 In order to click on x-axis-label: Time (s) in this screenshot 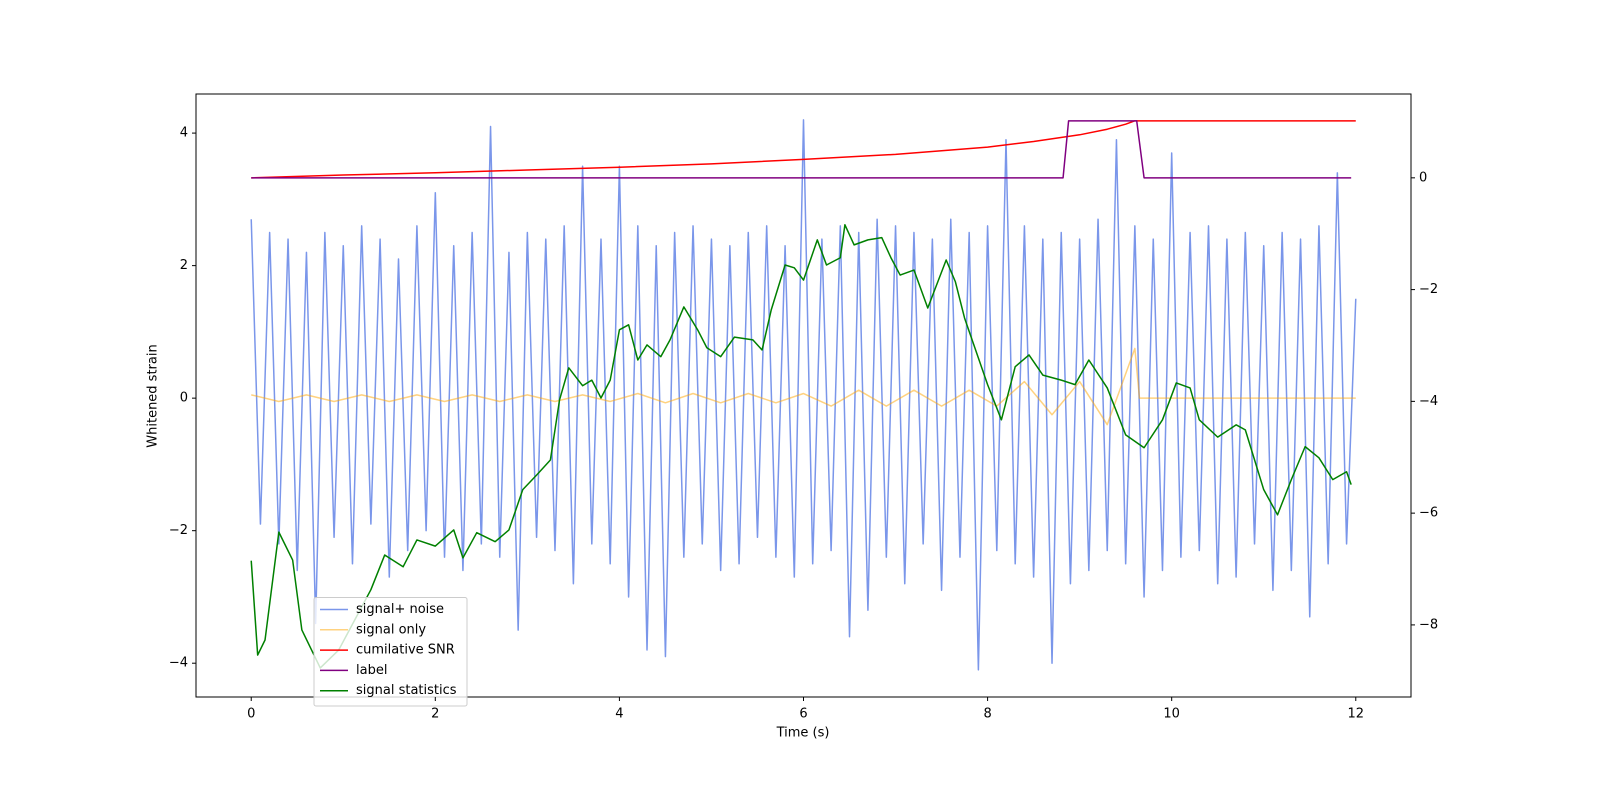, I will do `click(803, 733)`.